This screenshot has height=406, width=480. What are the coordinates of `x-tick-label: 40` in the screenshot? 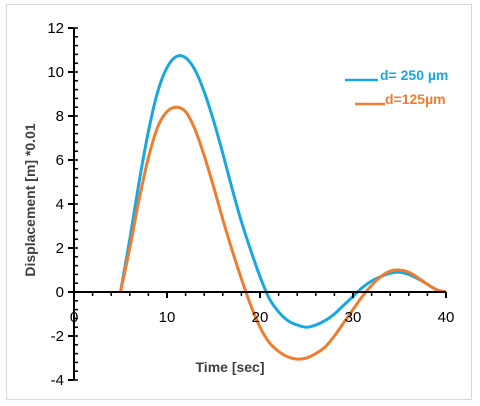 It's located at (446, 317).